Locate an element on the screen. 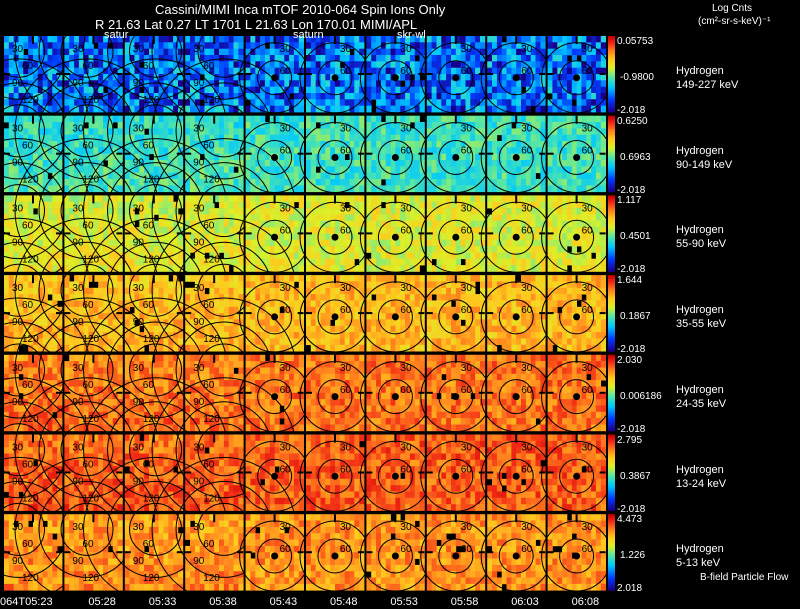 This screenshot has width=800, height=609. contour-label: 60 is located at coordinates (209, 146).